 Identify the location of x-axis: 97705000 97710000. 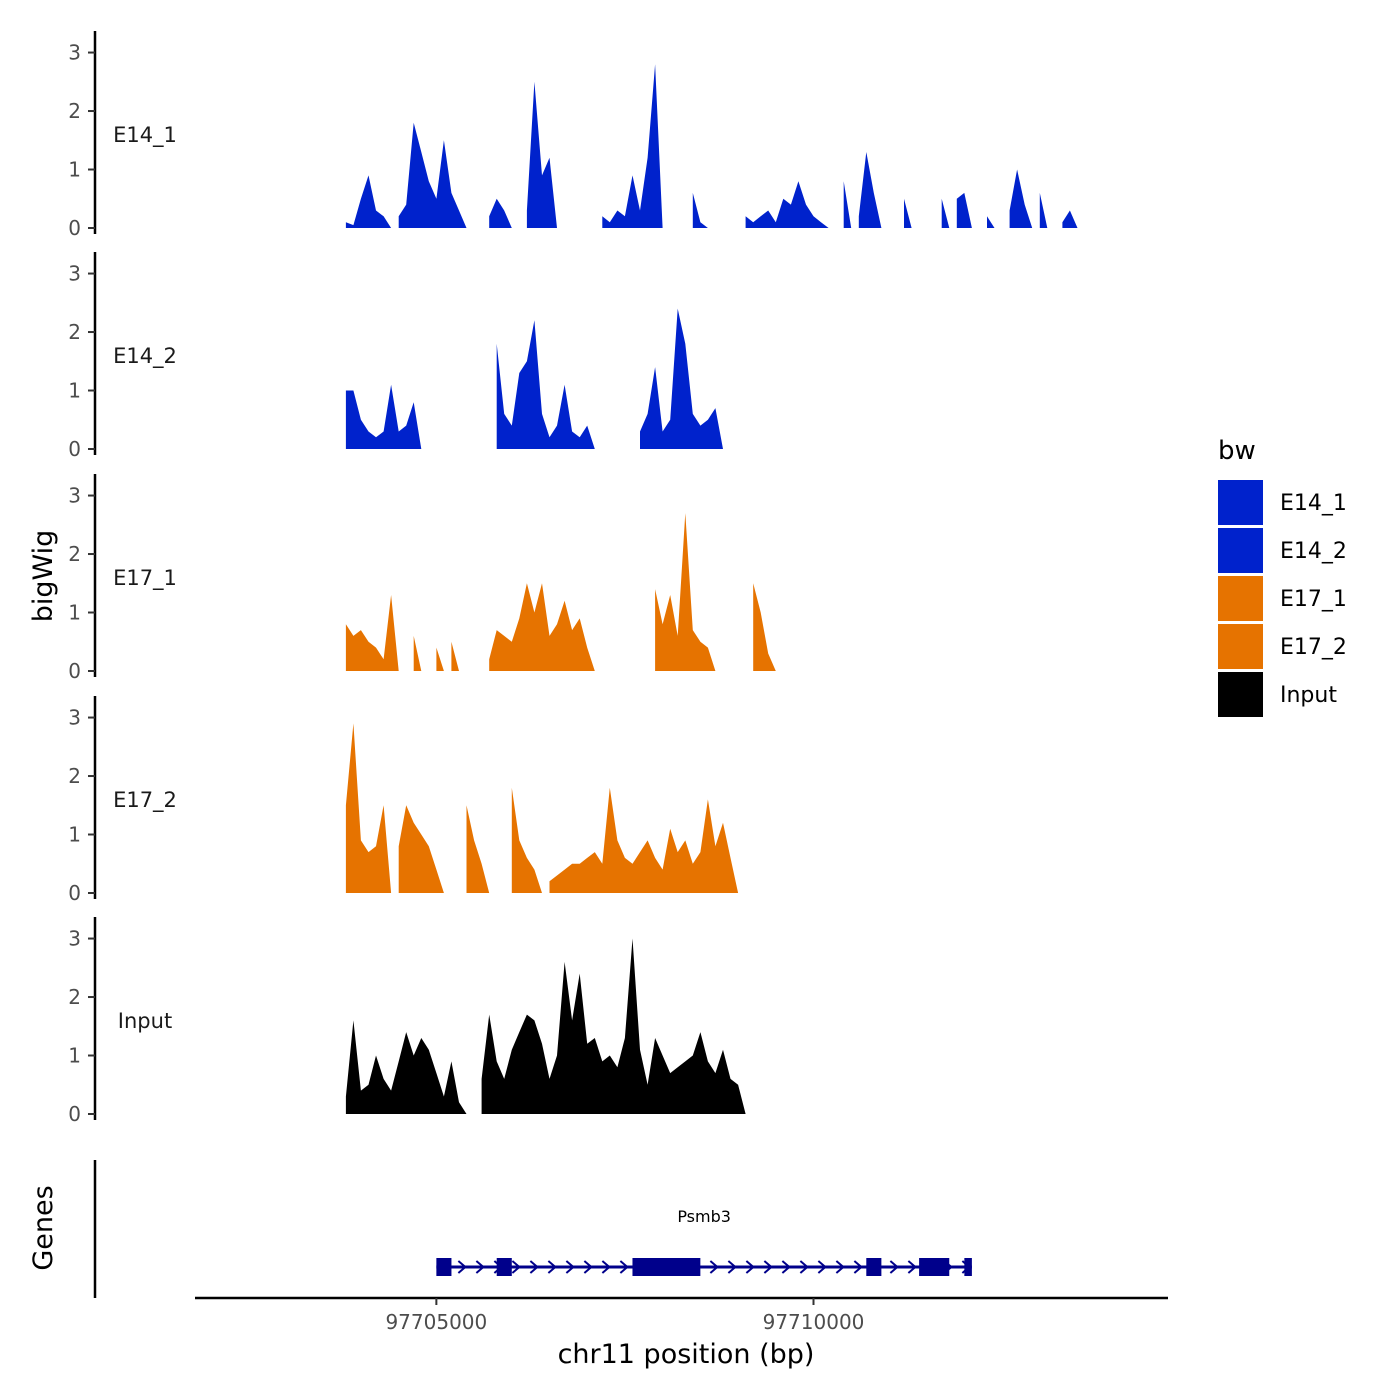
(681, 1315).